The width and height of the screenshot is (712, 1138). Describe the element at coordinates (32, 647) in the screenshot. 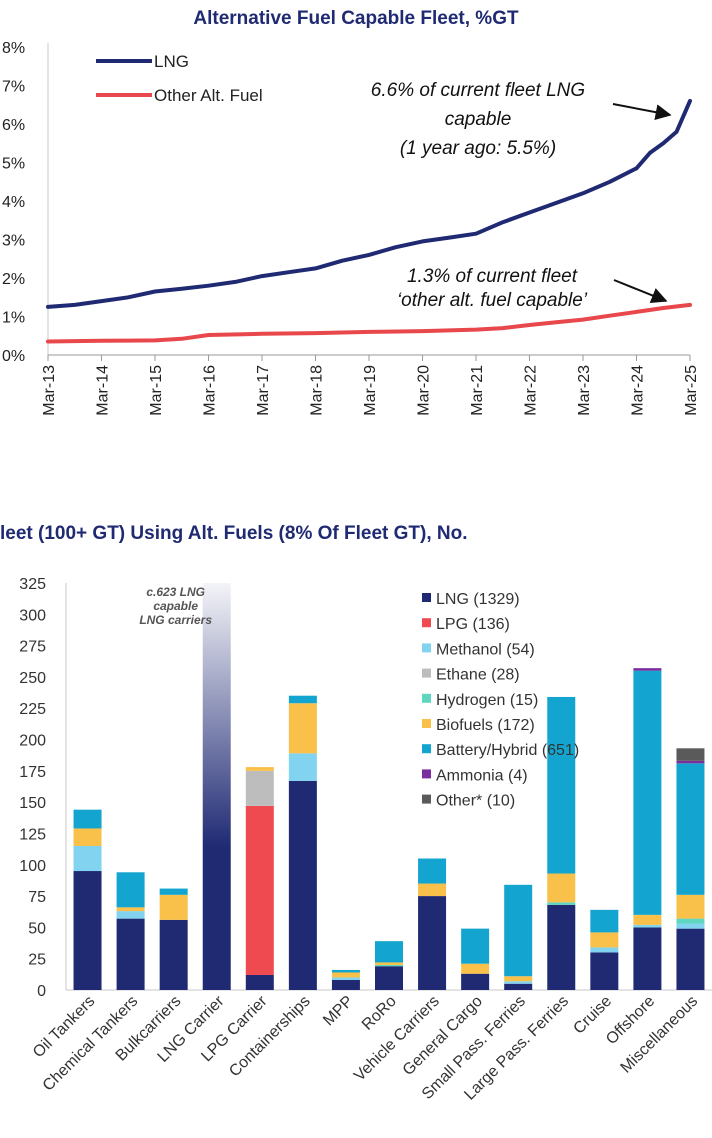

I see `y-tick-label: 275` at that location.